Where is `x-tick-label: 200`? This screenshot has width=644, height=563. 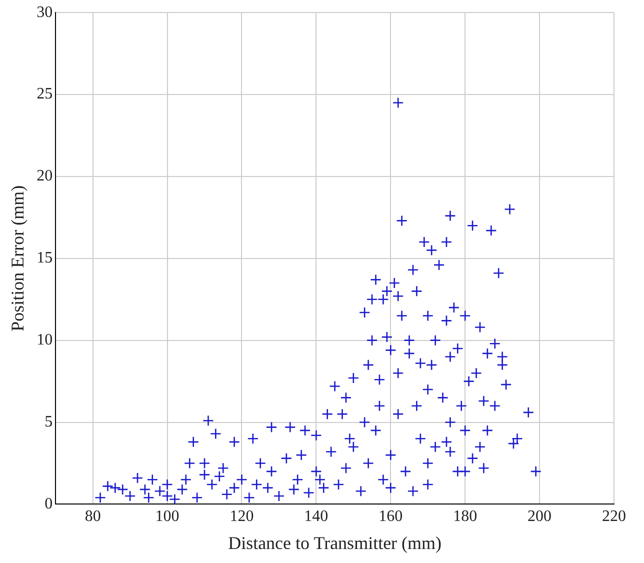
x-tick-label: 200 is located at coordinates (540, 517).